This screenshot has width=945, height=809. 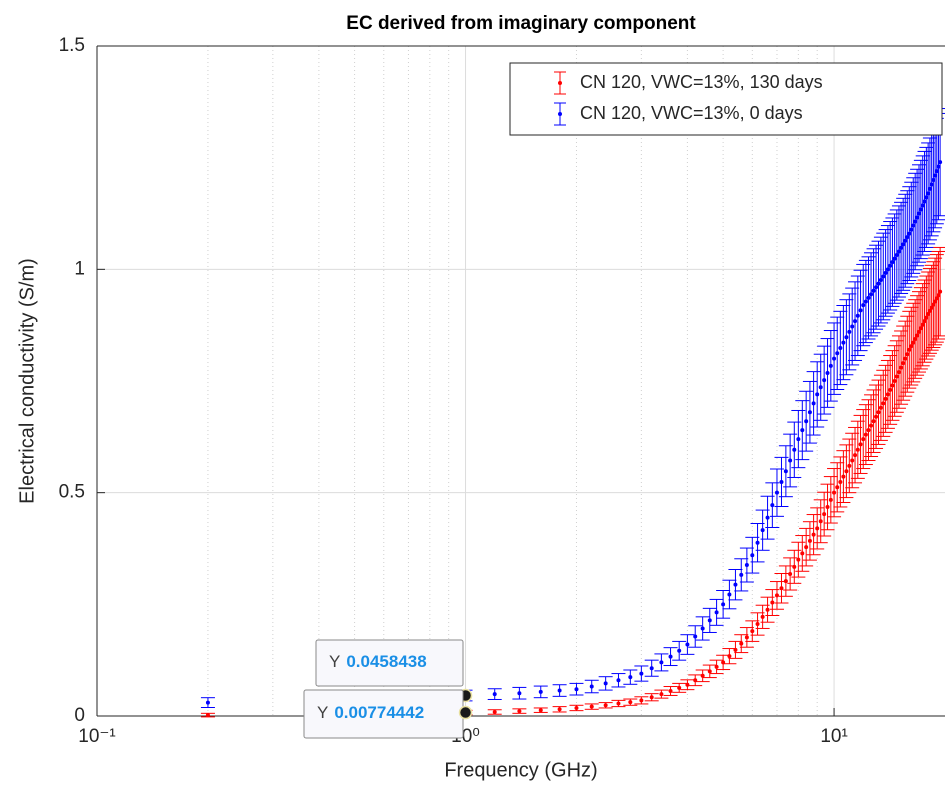 What do you see at coordinates (386, 661) in the screenshot?
I see `datatip-value: 0.0458438` at bounding box center [386, 661].